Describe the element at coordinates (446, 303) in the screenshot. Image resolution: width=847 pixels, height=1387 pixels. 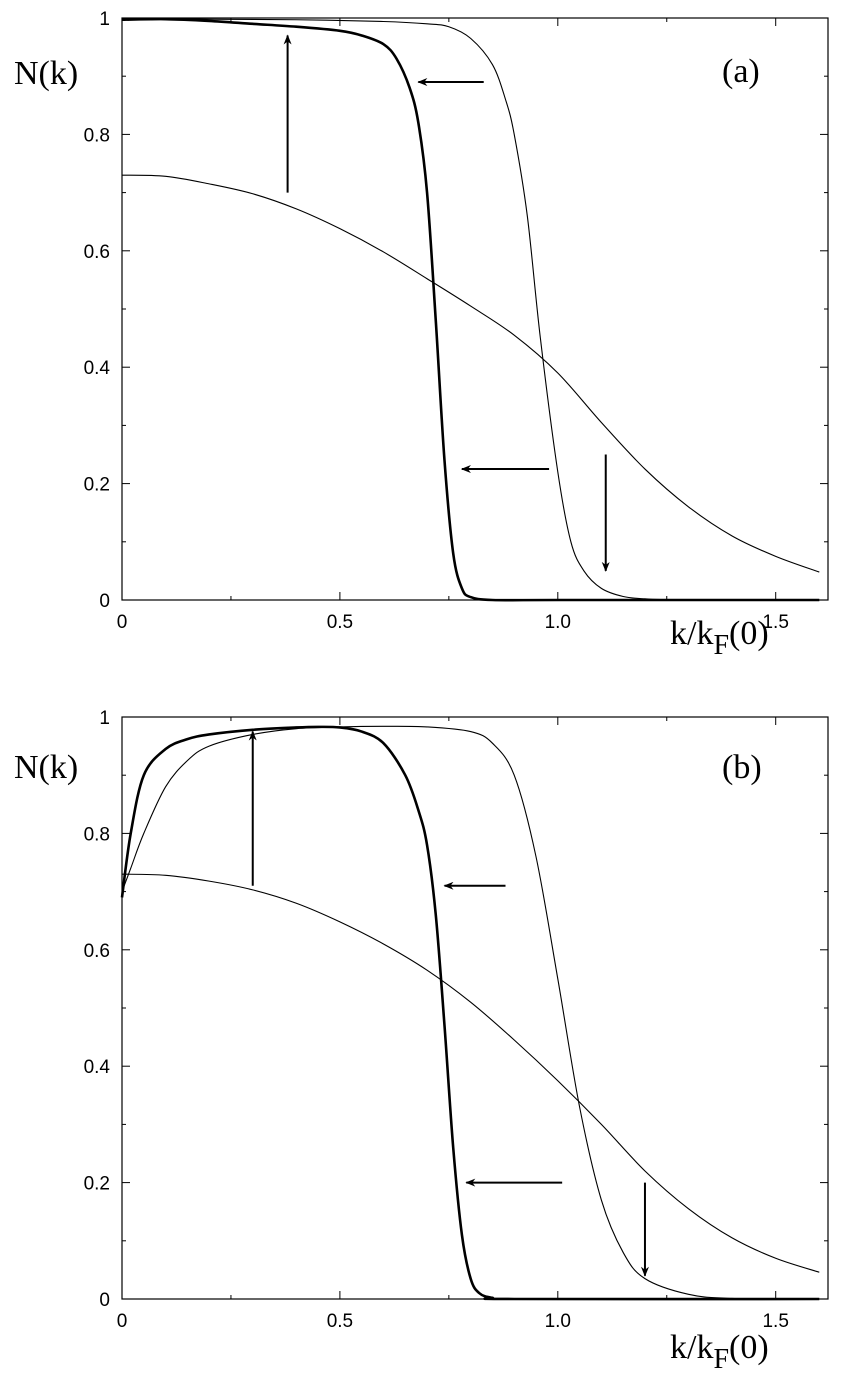
I see `arrows` at that location.